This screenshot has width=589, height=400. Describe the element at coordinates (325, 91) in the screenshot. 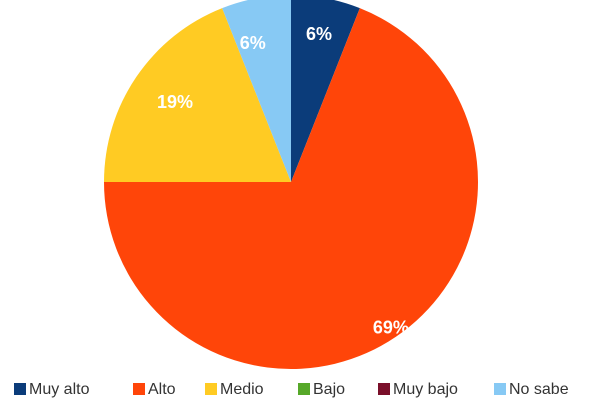

I see `pie-slice-muy-alto` at that location.